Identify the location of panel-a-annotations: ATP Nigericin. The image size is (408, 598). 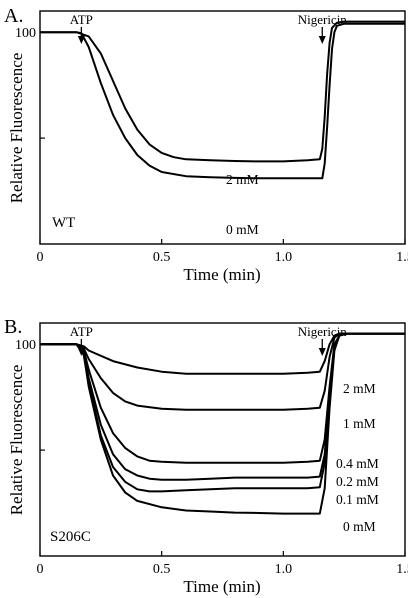
(209, 28).